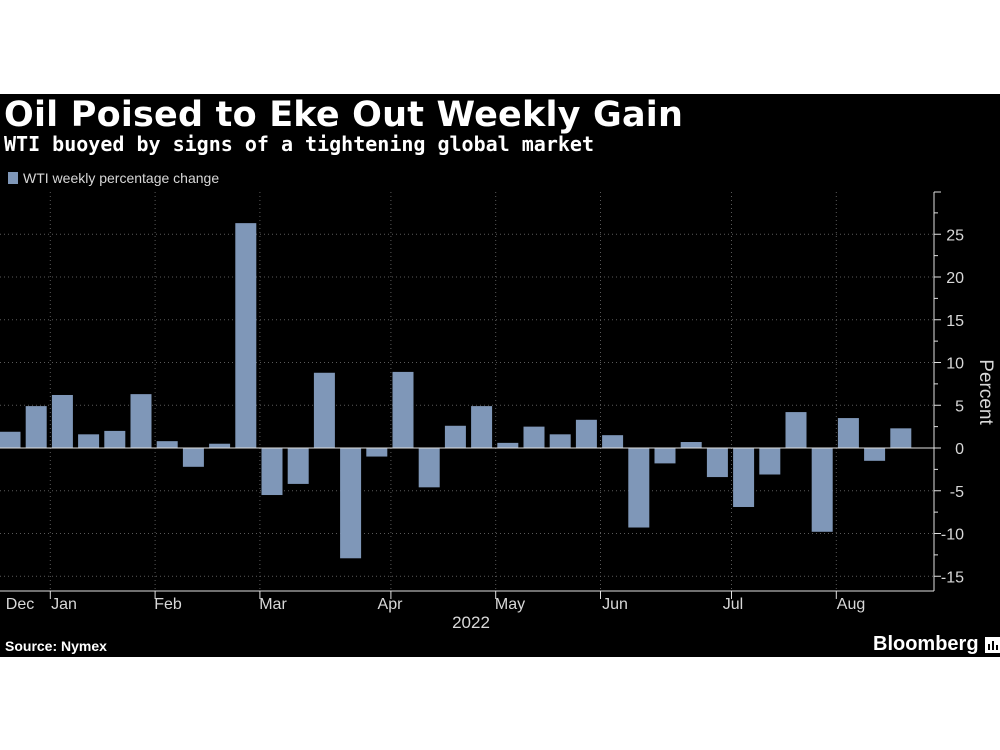  What do you see at coordinates (64, 604) in the screenshot?
I see `x-tick-label: Jan` at bounding box center [64, 604].